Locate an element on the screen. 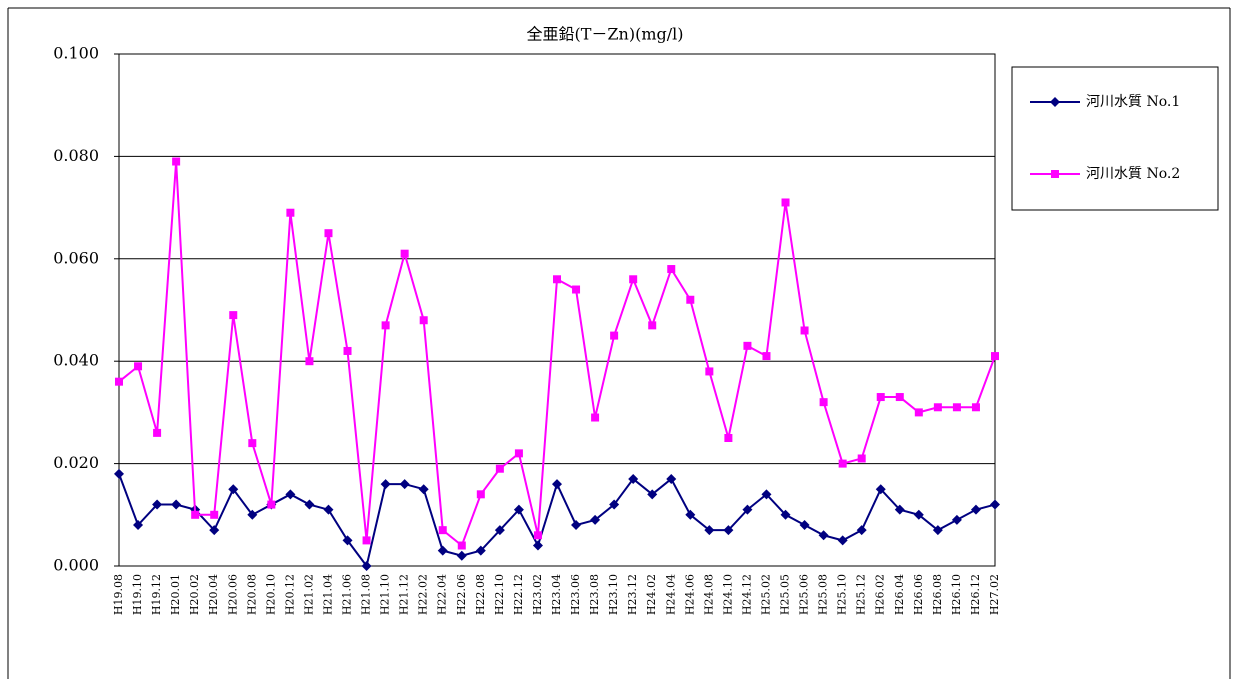 The image size is (1237, 679). x-tick-label: H20.06 is located at coordinates (232, 594).